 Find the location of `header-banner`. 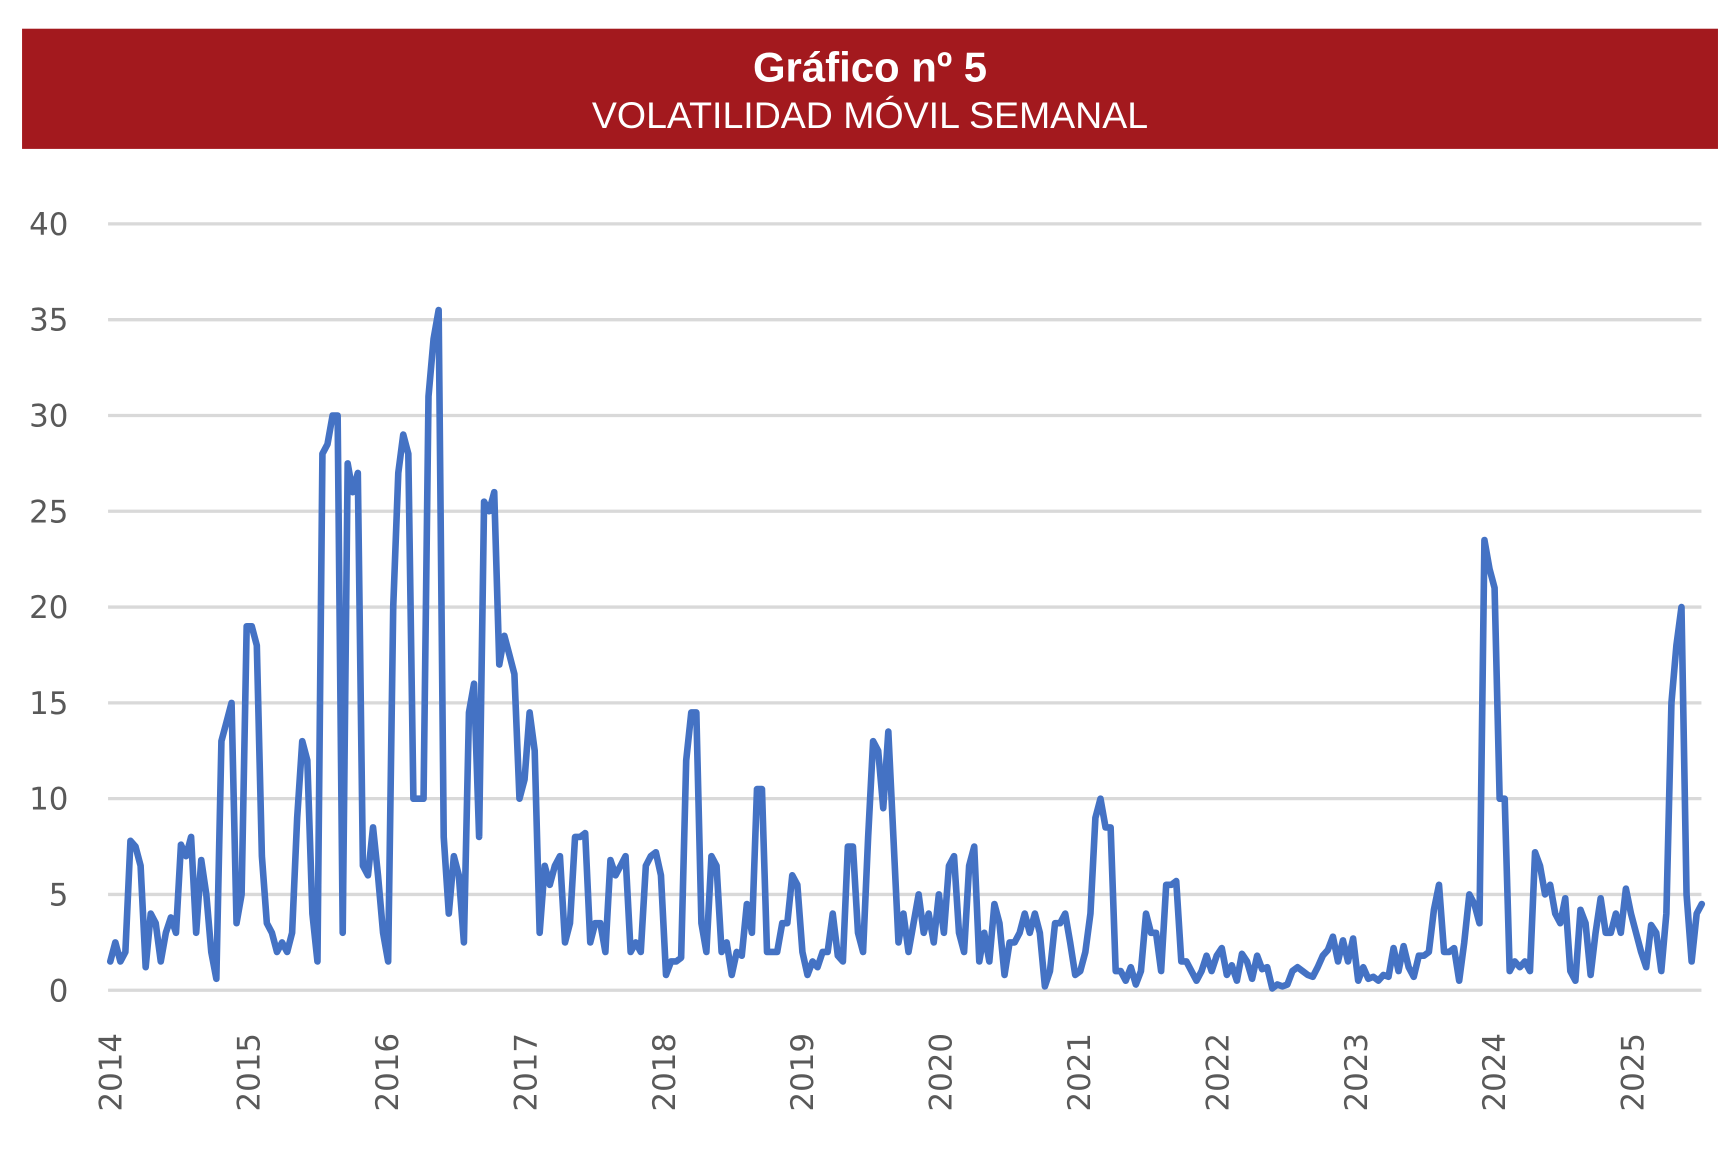

header-banner is located at coordinates (870, 88).